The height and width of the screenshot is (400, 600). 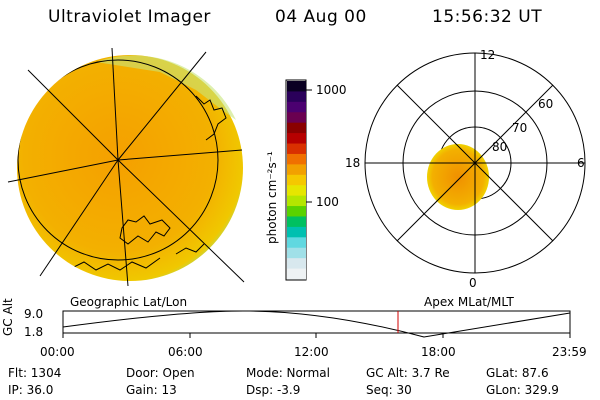 What do you see at coordinates (166, 87) in the screenshot?
I see `disk-edge-glow` at bounding box center [166, 87].